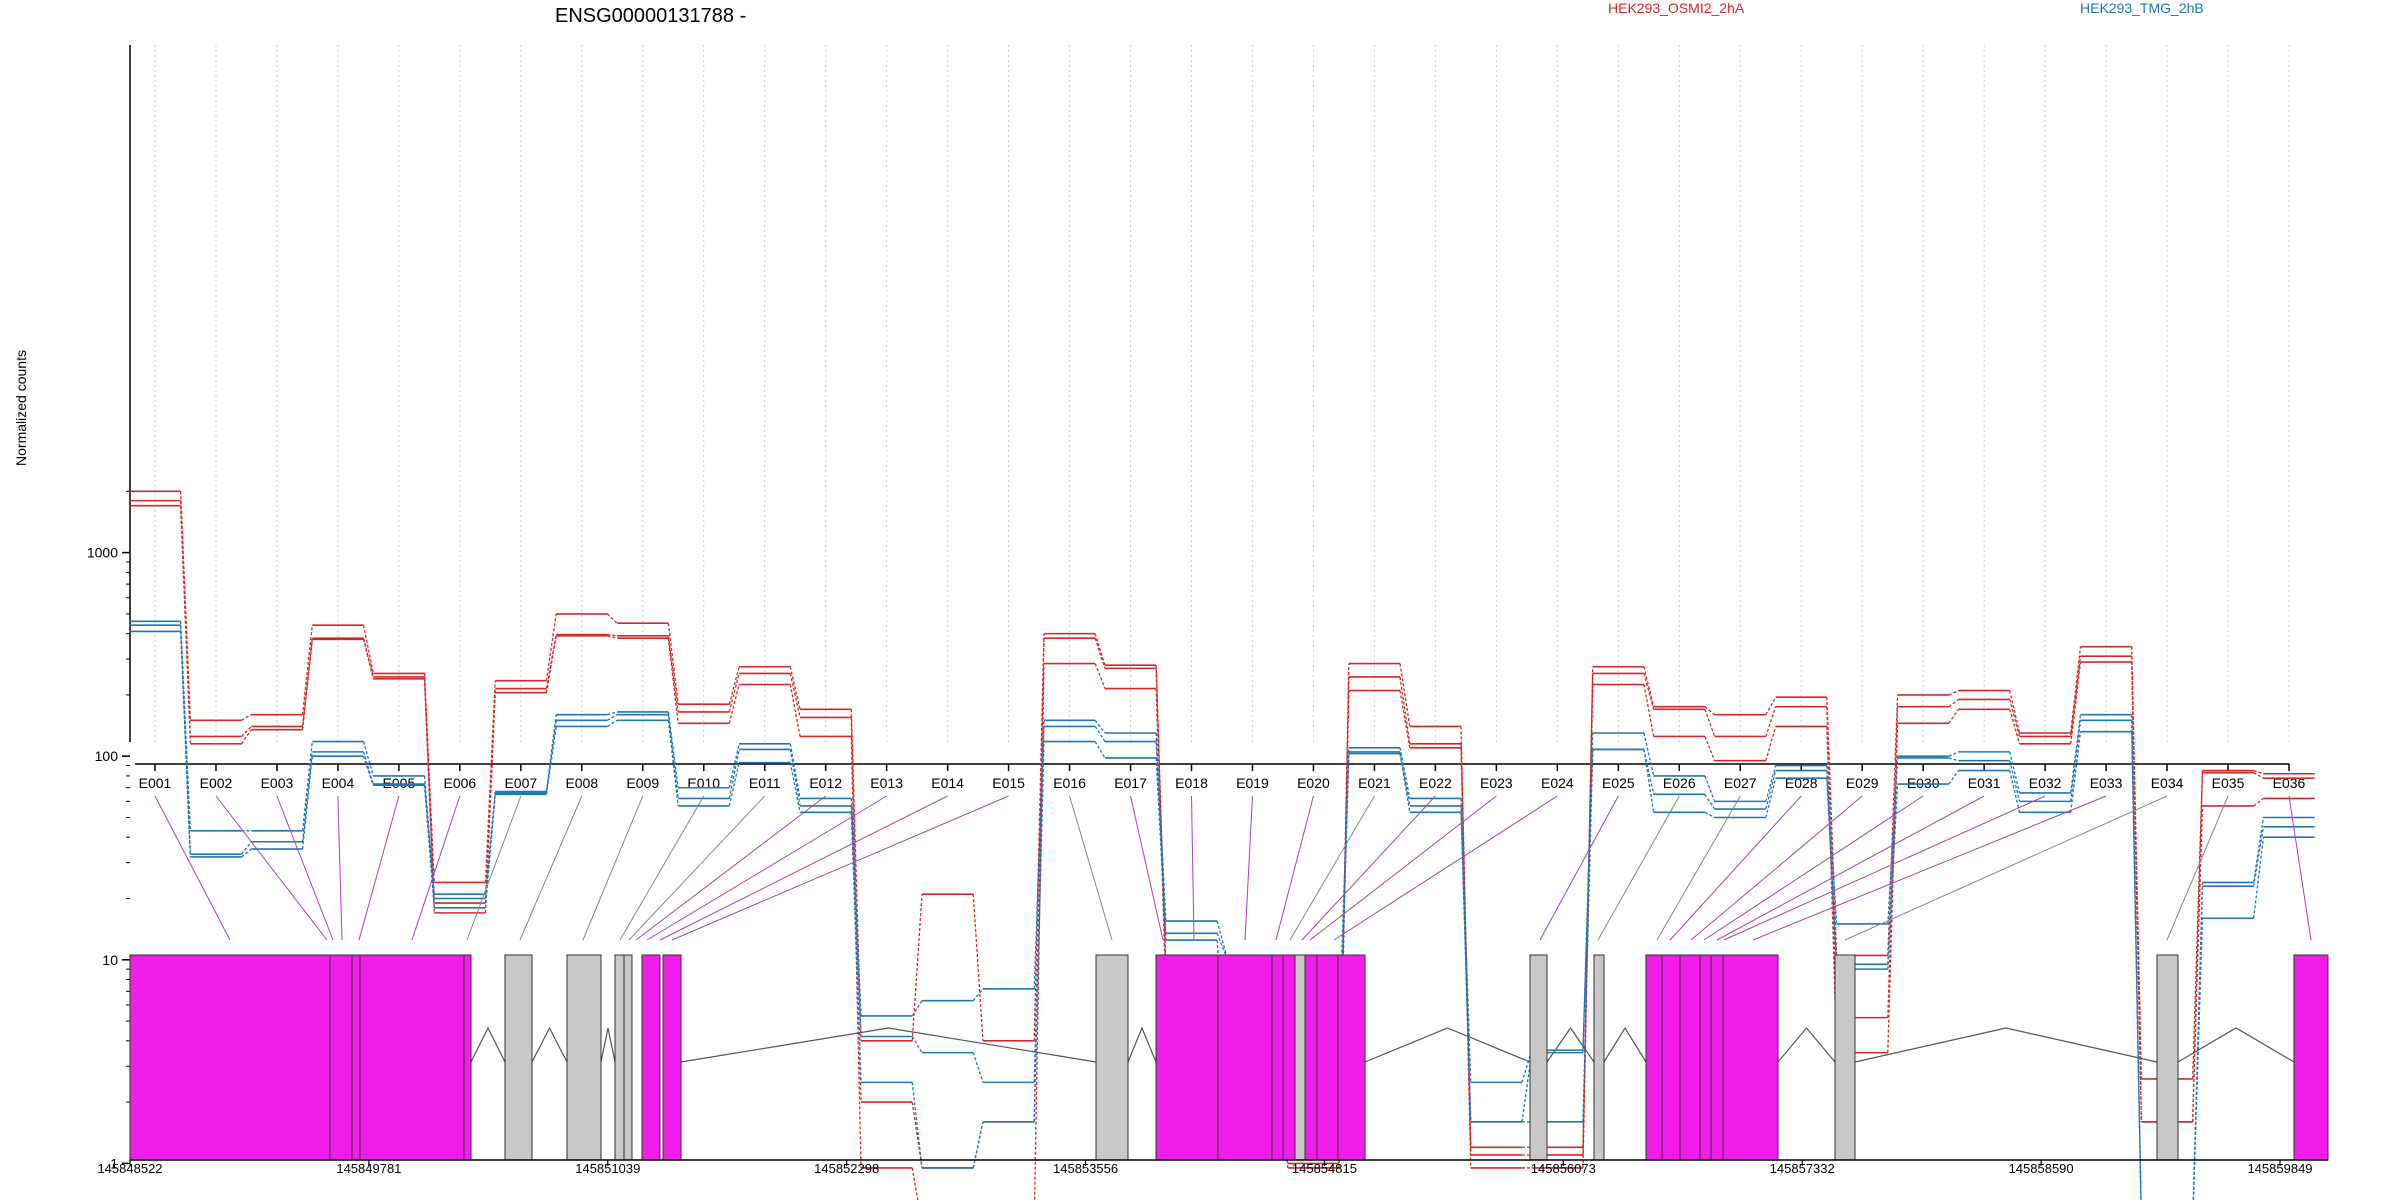  I want to click on legend-tmg: HEK293_TMG_2hB, so click(2142, 8).